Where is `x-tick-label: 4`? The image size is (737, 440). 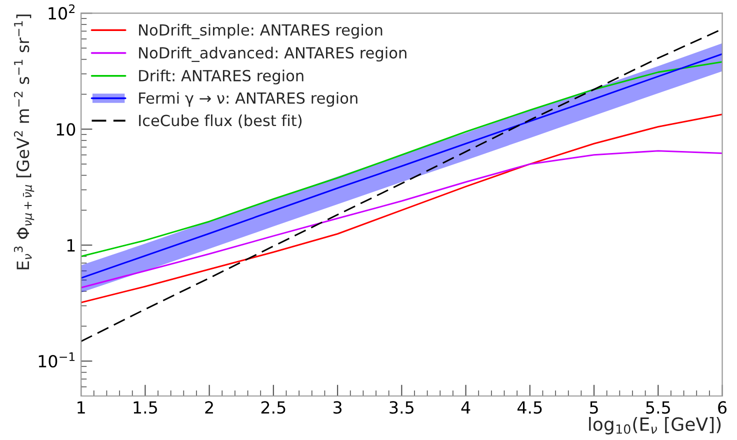
x-tick-label: 4 is located at coordinates (465, 407).